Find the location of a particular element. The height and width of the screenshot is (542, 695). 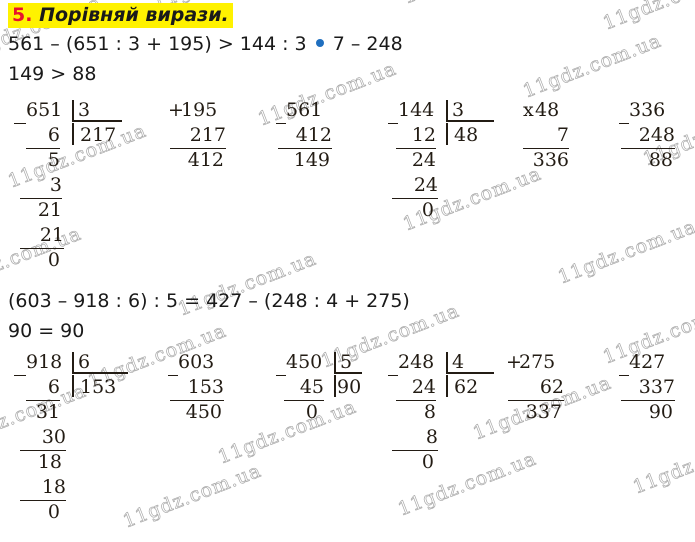

expression-right-tail: 7 – 248 is located at coordinates (367, 44).